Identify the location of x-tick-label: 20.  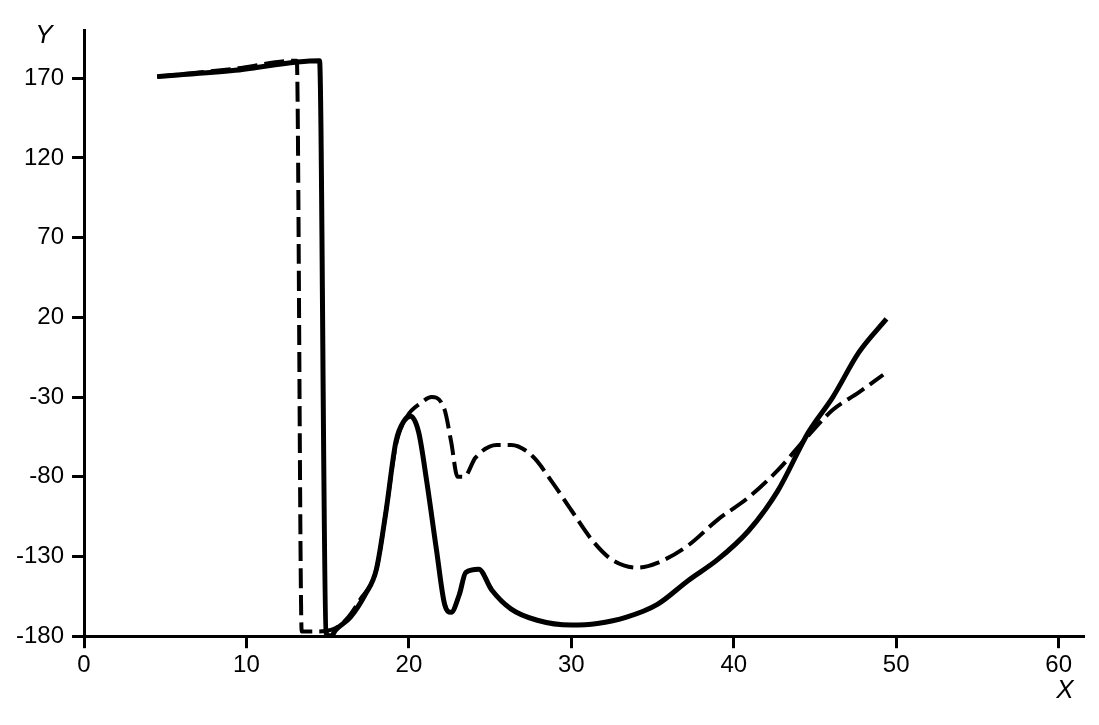
(409, 664).